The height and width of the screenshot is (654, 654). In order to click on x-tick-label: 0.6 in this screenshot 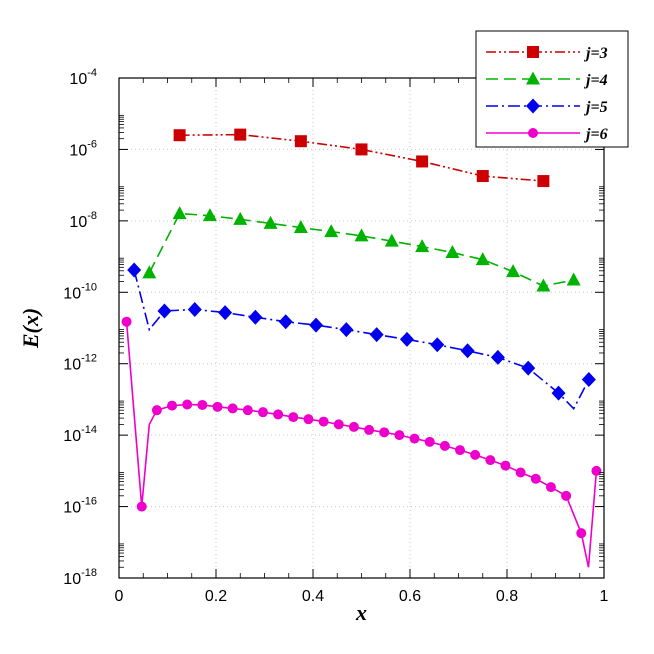, I will do `click(410, 596)`.